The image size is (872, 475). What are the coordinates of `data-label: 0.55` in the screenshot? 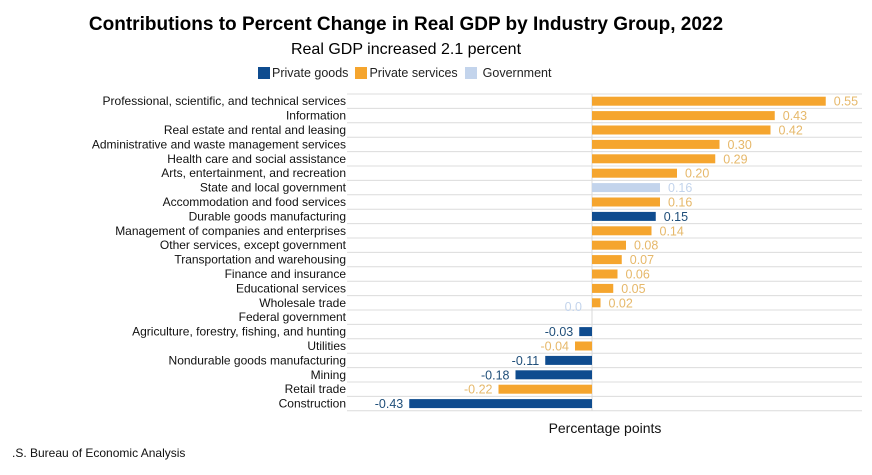 It's located at (846, 102).